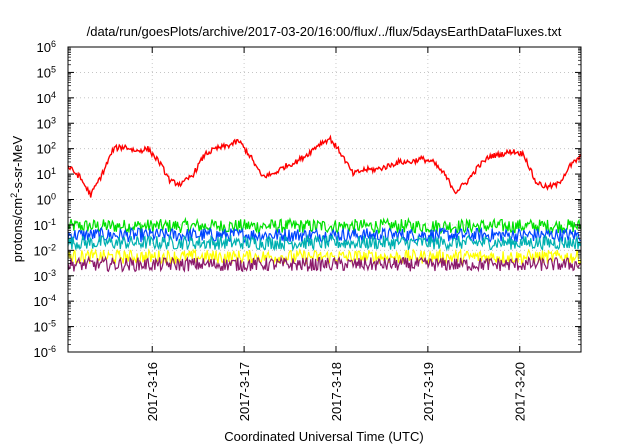 The height and width of the screenshot is (448, 640). I want to click on y-tick-label: 10⁻³, so click(45, 276).